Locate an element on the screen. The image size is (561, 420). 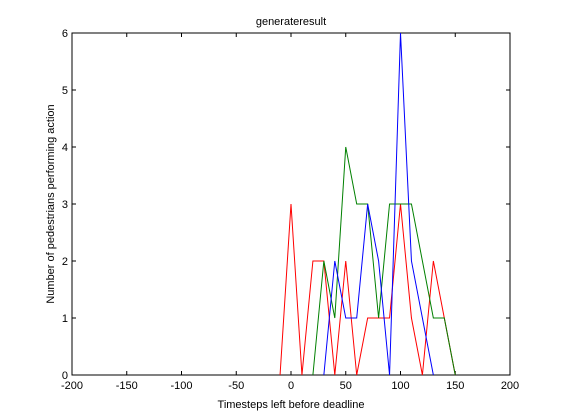
x-tick-label: 150 is located at coordinates (455, 386).